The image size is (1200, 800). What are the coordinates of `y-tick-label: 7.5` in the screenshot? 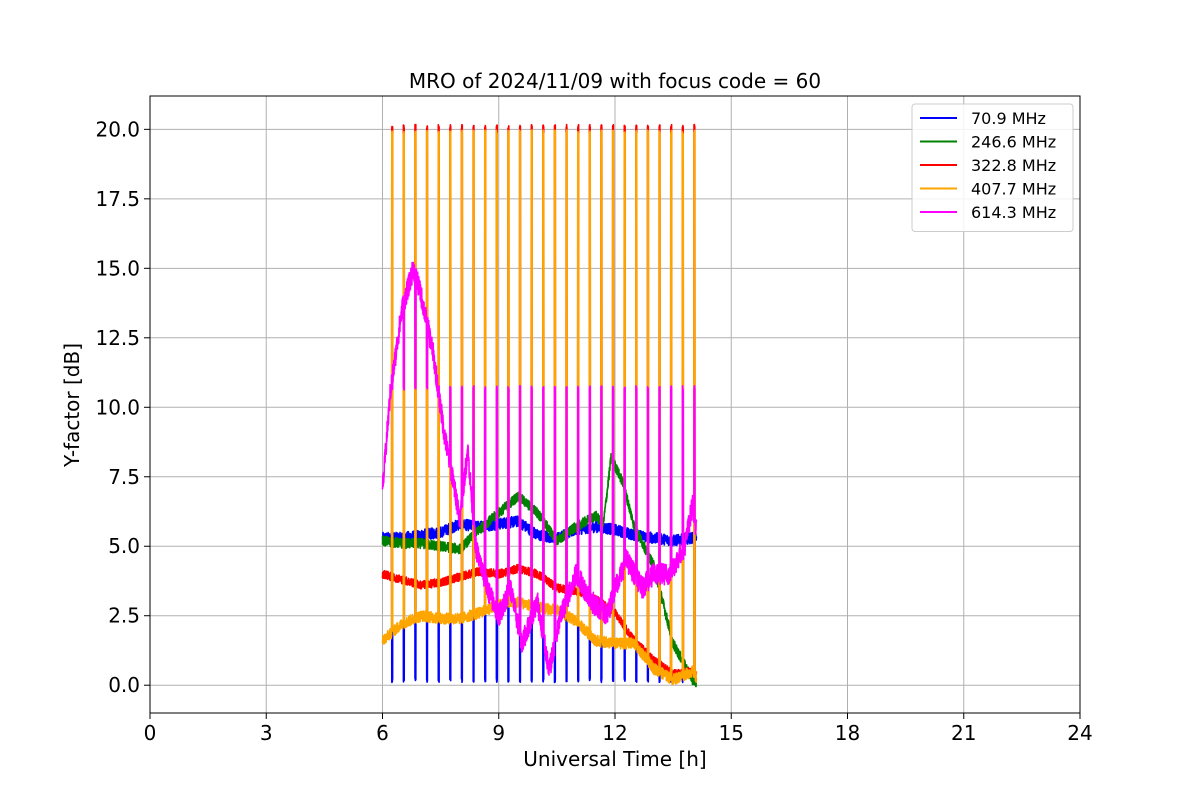 It's located at (124, 477).